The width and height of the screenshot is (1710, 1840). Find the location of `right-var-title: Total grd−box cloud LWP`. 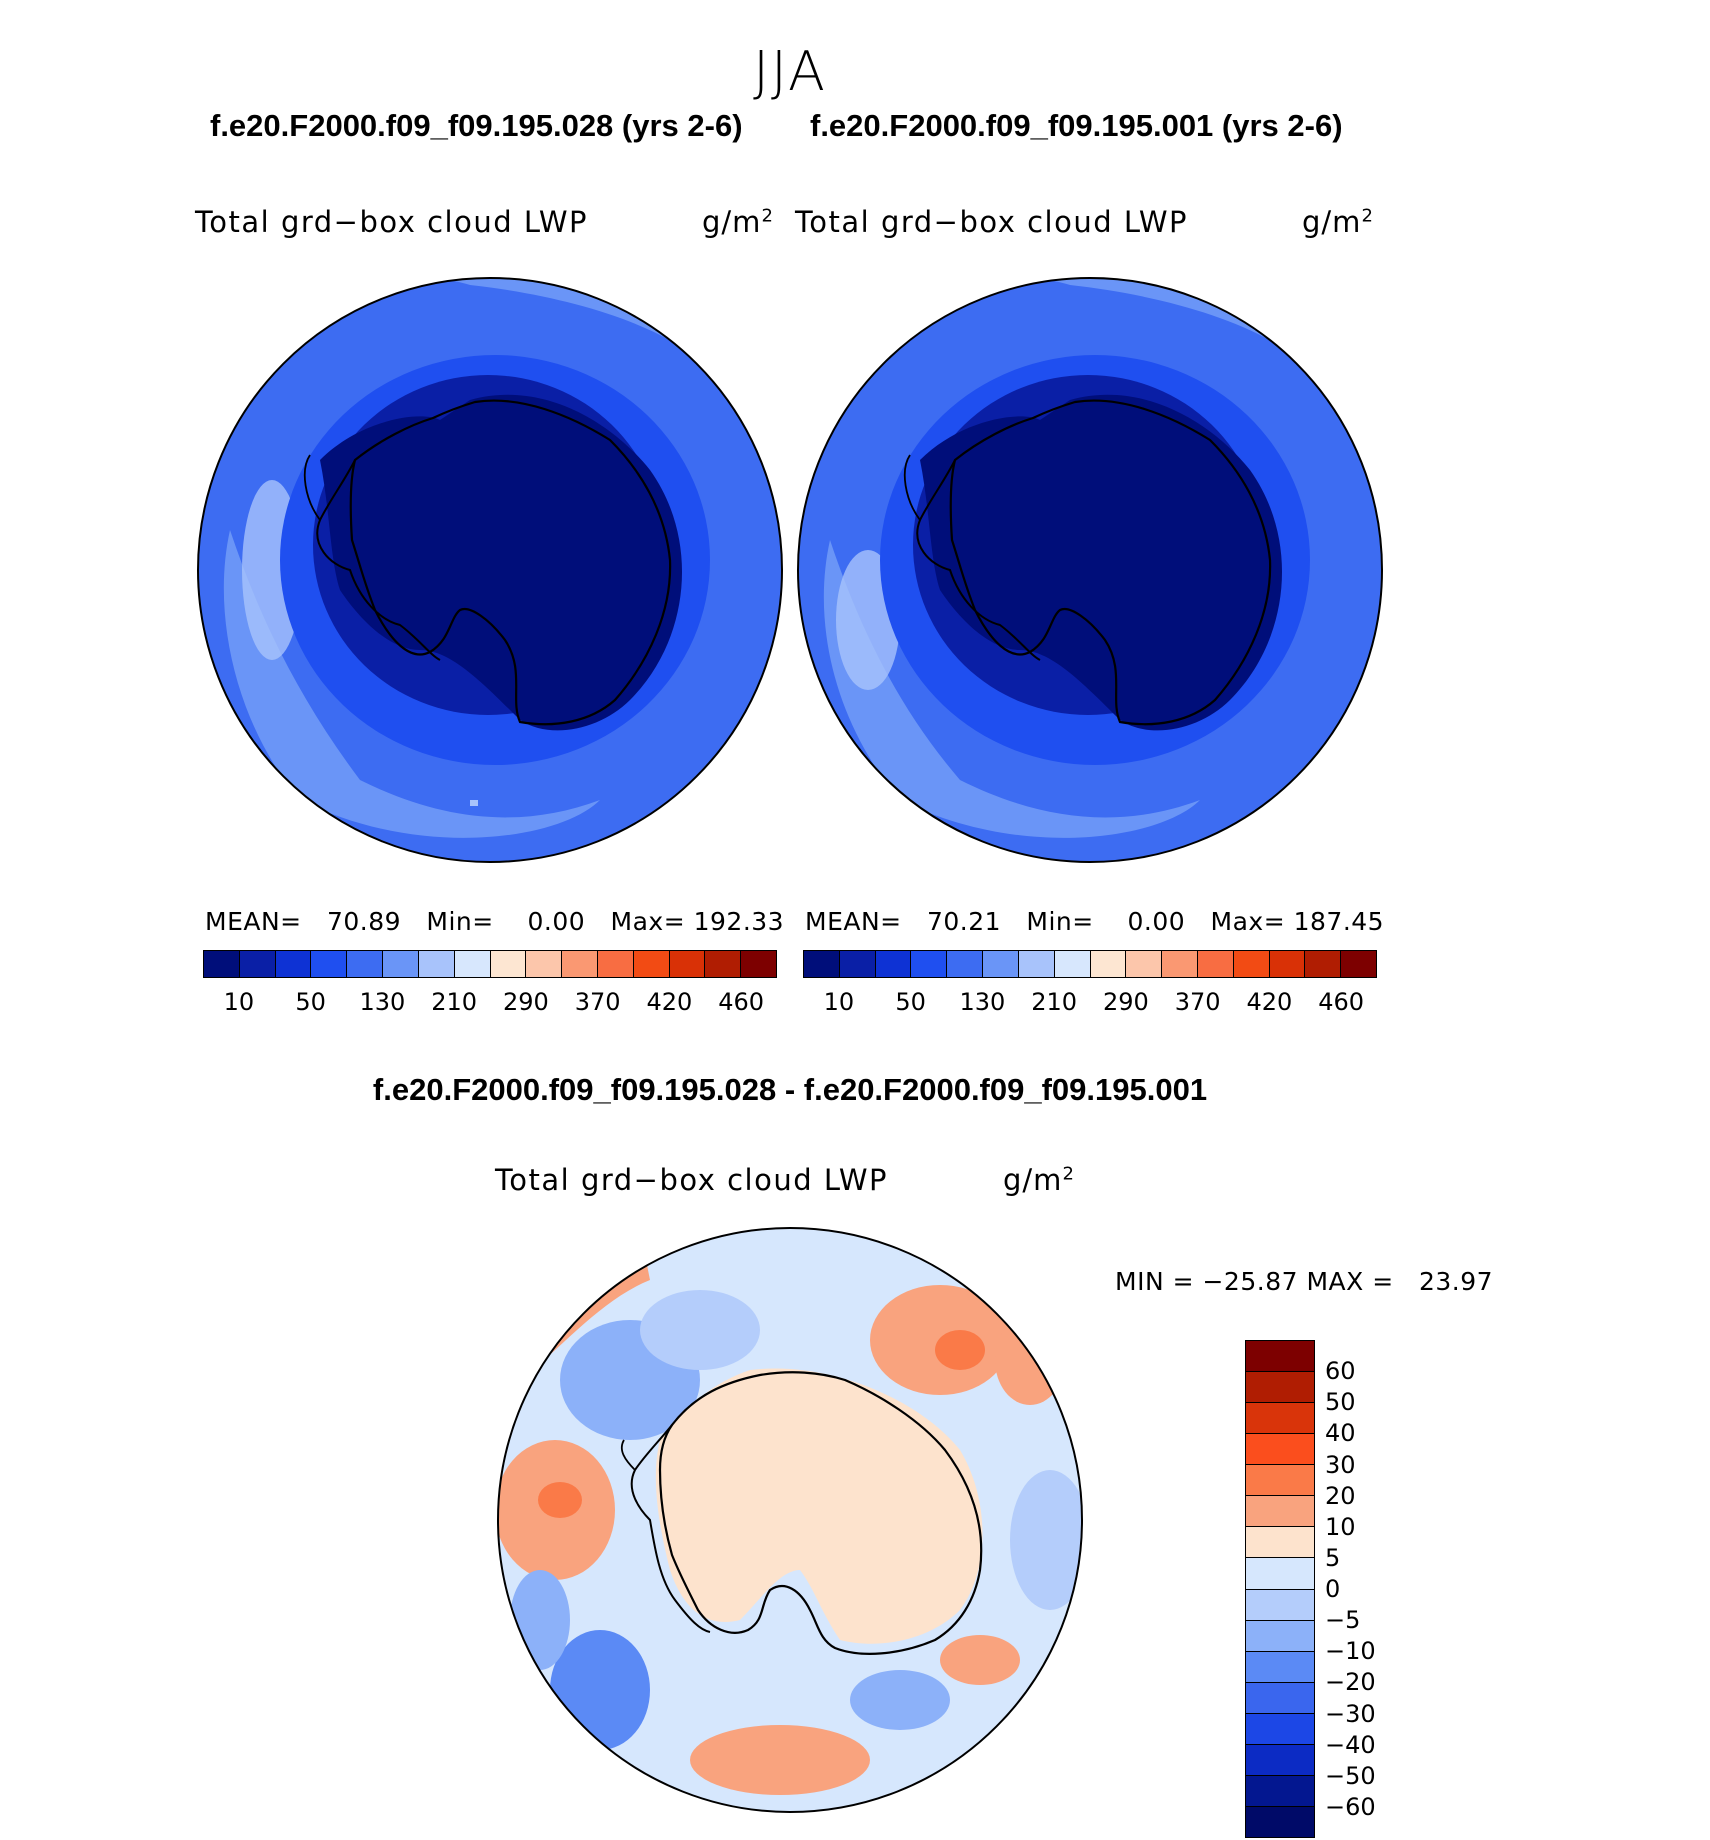

right-var-title: Total grd−box cloud LWP is located at coordinates (992, 222).